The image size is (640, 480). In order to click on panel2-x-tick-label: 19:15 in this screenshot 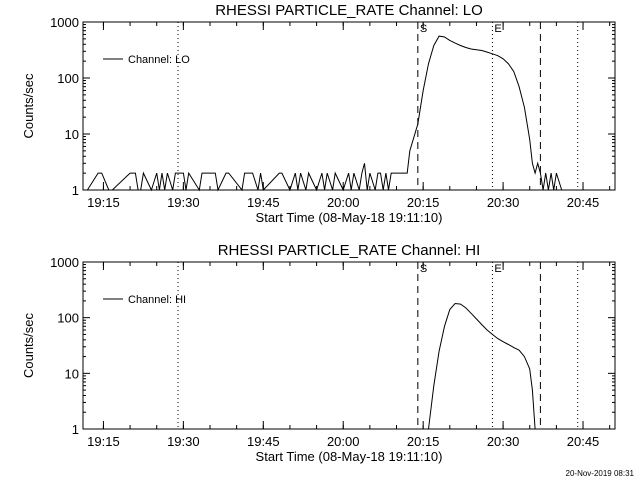, I will do `click(103, 441)`.